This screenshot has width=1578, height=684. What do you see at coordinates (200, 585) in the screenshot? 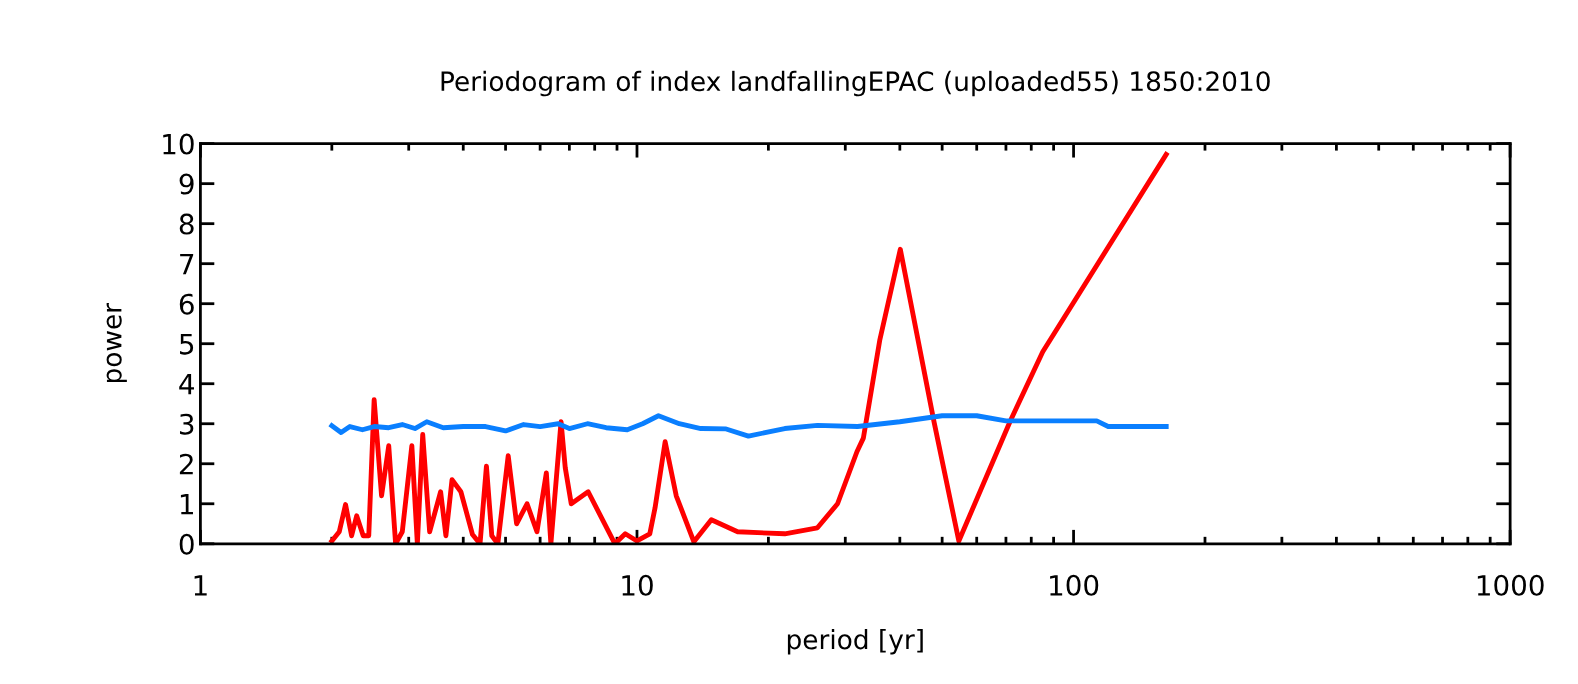
I see `x-tick-label: 1` at bounding box center [200, 585].